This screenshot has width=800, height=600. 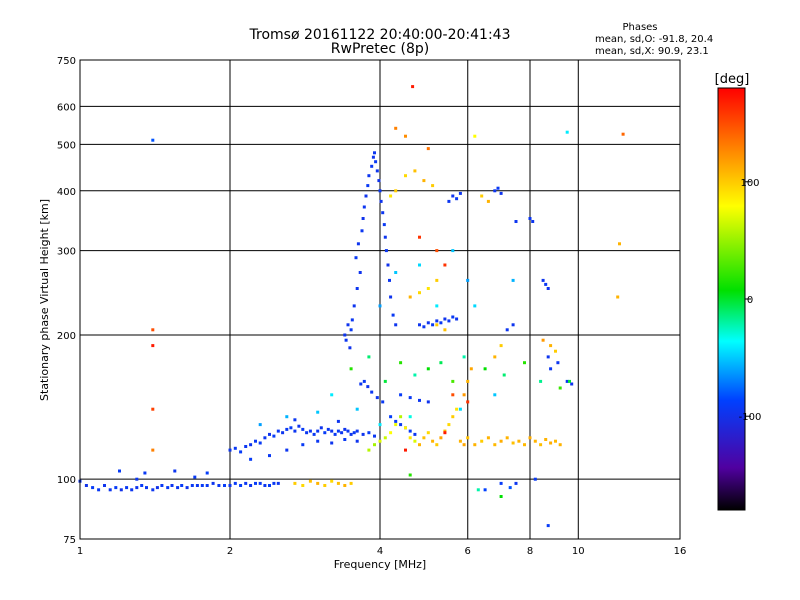 I want to click on phase-stats-x: mean, sd,X: 90.9, 23.1, so click(x=652, y=51).